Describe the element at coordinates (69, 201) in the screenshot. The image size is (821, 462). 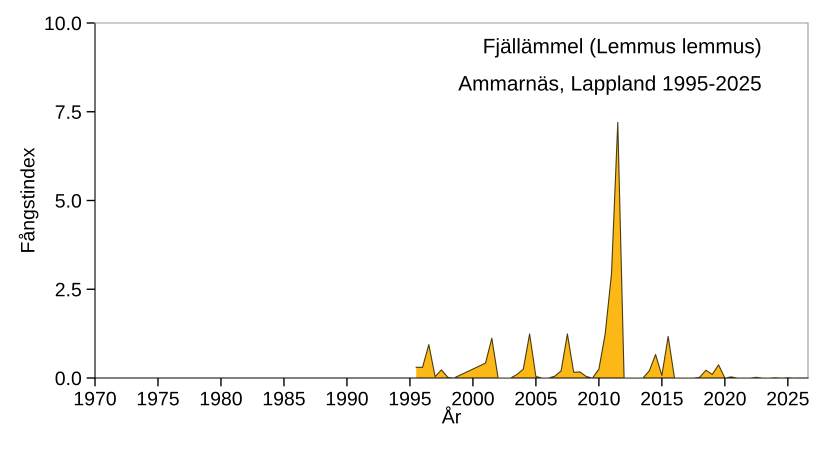
I see `y-tick-label: 5.0` at that location.